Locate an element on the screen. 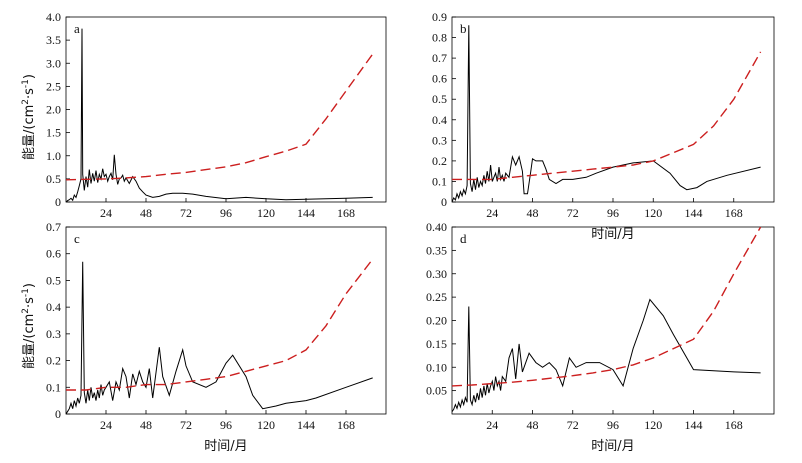  y-tick-label: 0.05 is located at coordinates (436, 391).